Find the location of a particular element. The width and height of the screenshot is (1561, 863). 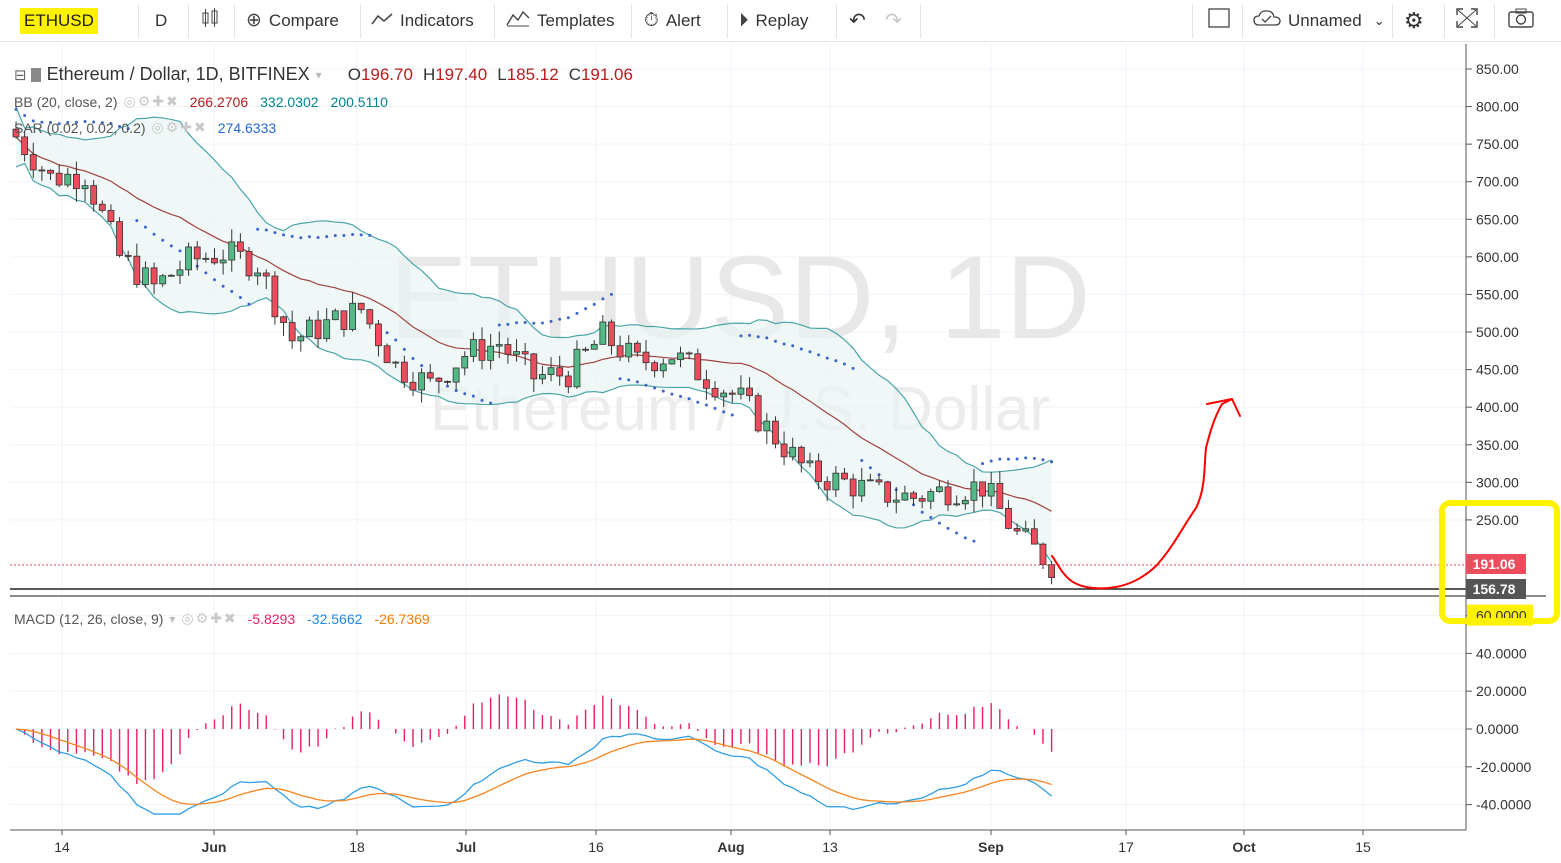

macd-menu-chevron-icon: ▾ is located at coordinates (172, 618).